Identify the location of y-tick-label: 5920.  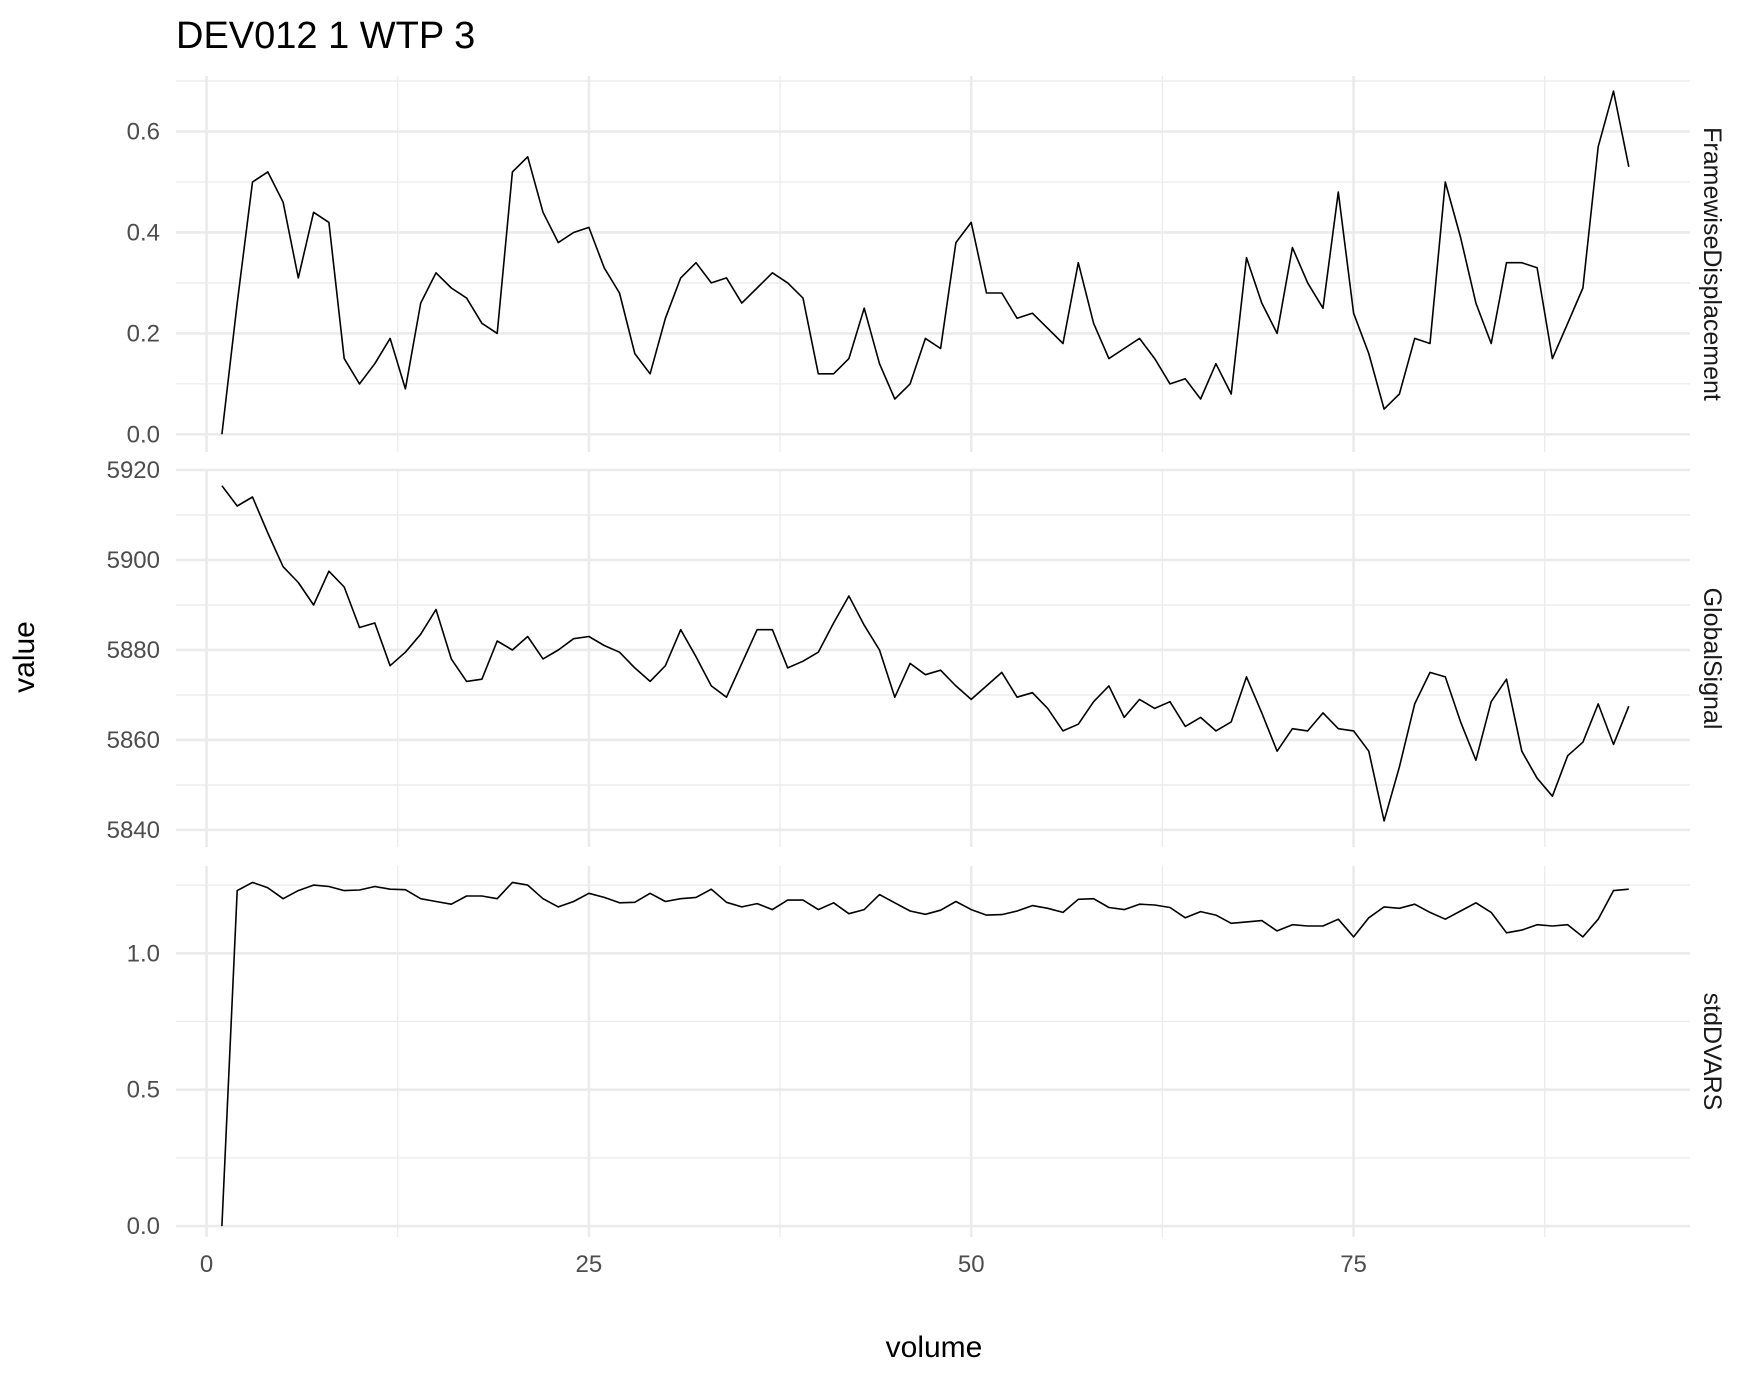
(133, 470).